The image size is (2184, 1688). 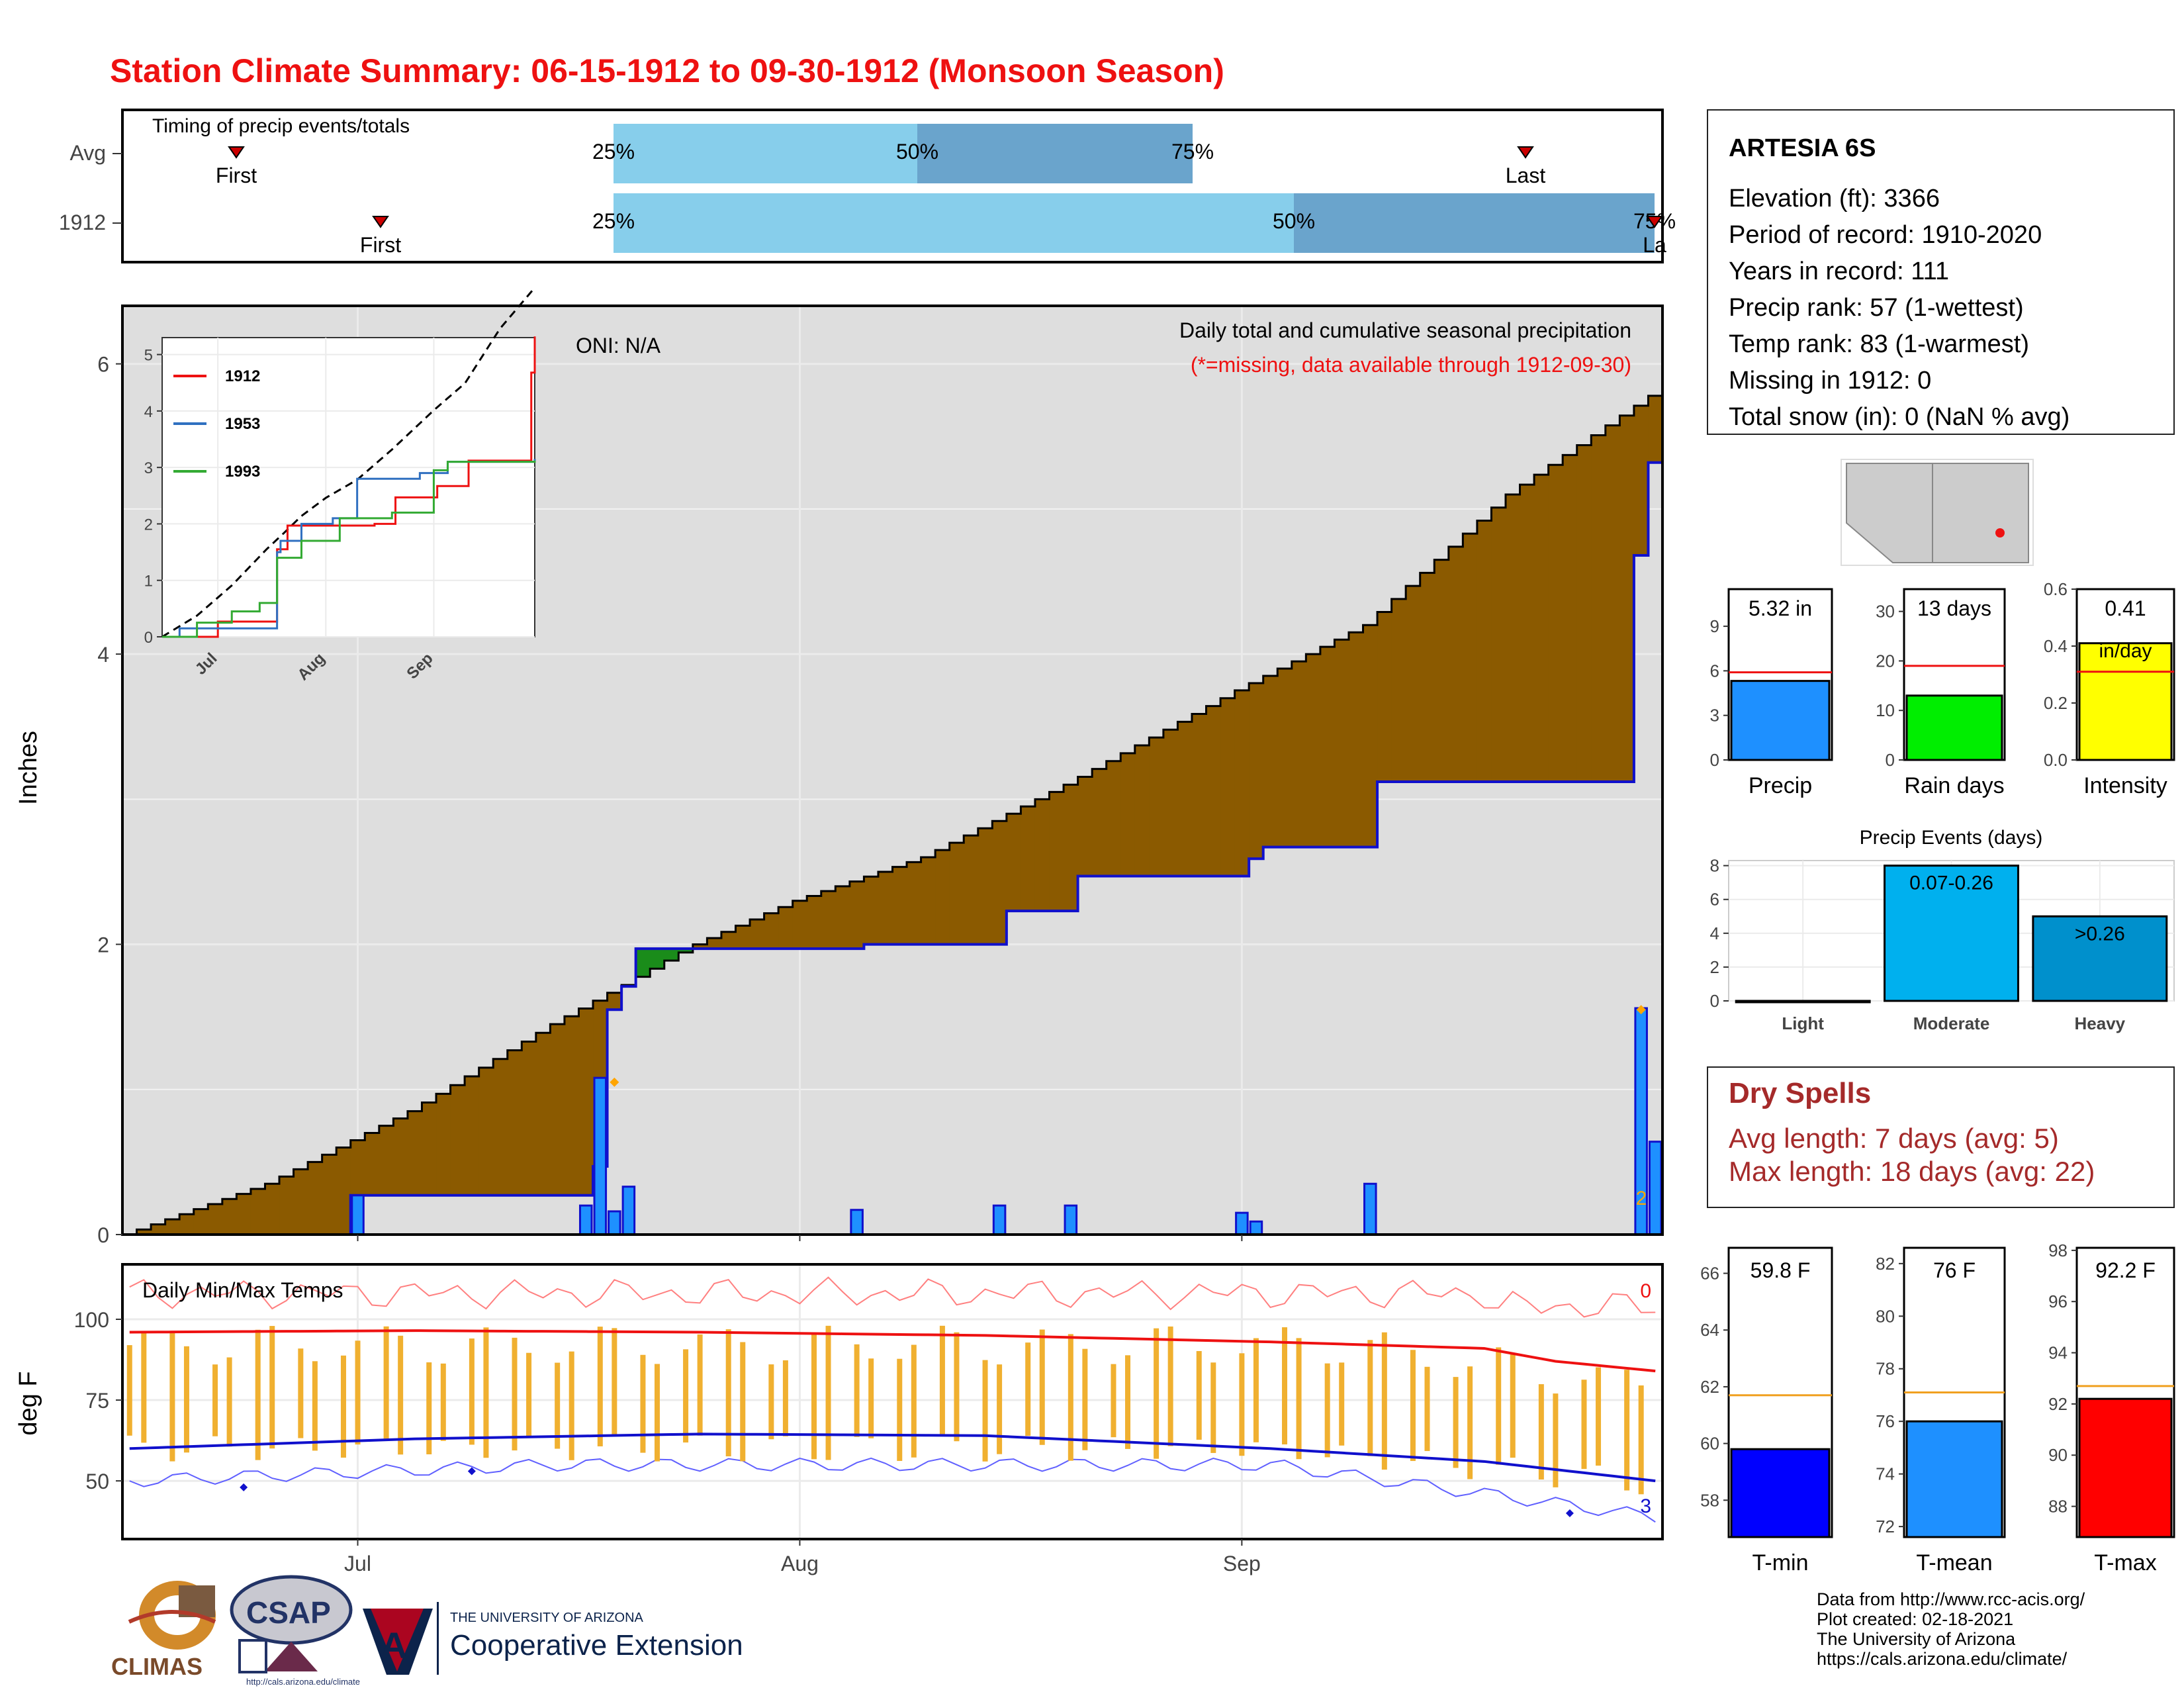 I want to click on tempbar-value-1: 76 F, so click(x=1954, y=1270).